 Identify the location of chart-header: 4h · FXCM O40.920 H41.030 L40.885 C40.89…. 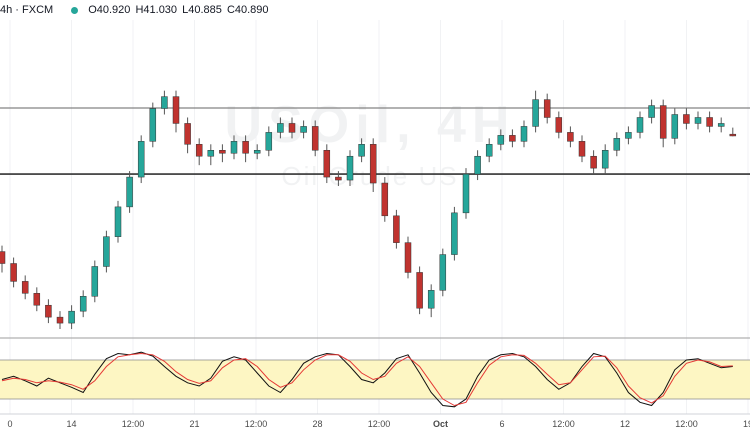
(375, 10).